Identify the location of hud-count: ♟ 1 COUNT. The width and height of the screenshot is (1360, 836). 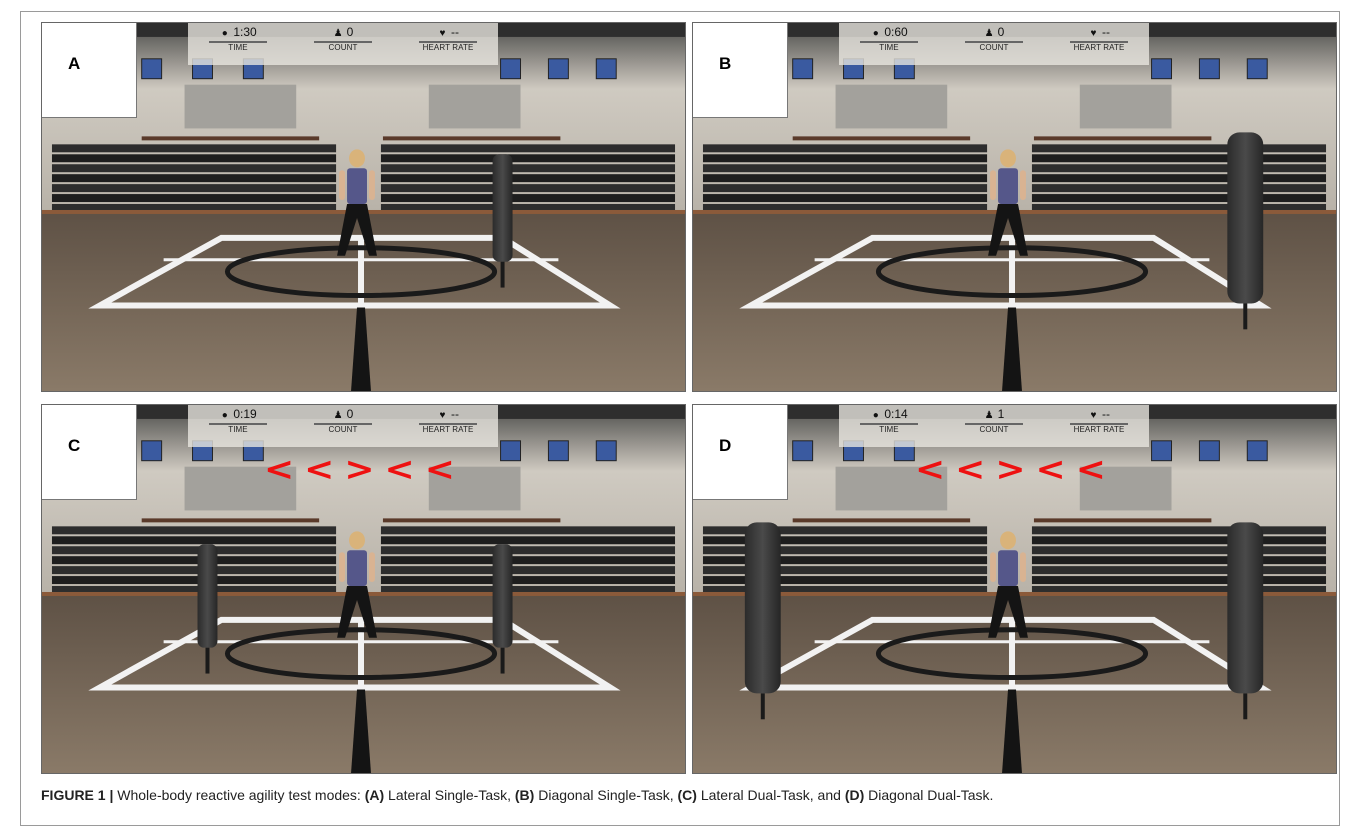
(994, 421).